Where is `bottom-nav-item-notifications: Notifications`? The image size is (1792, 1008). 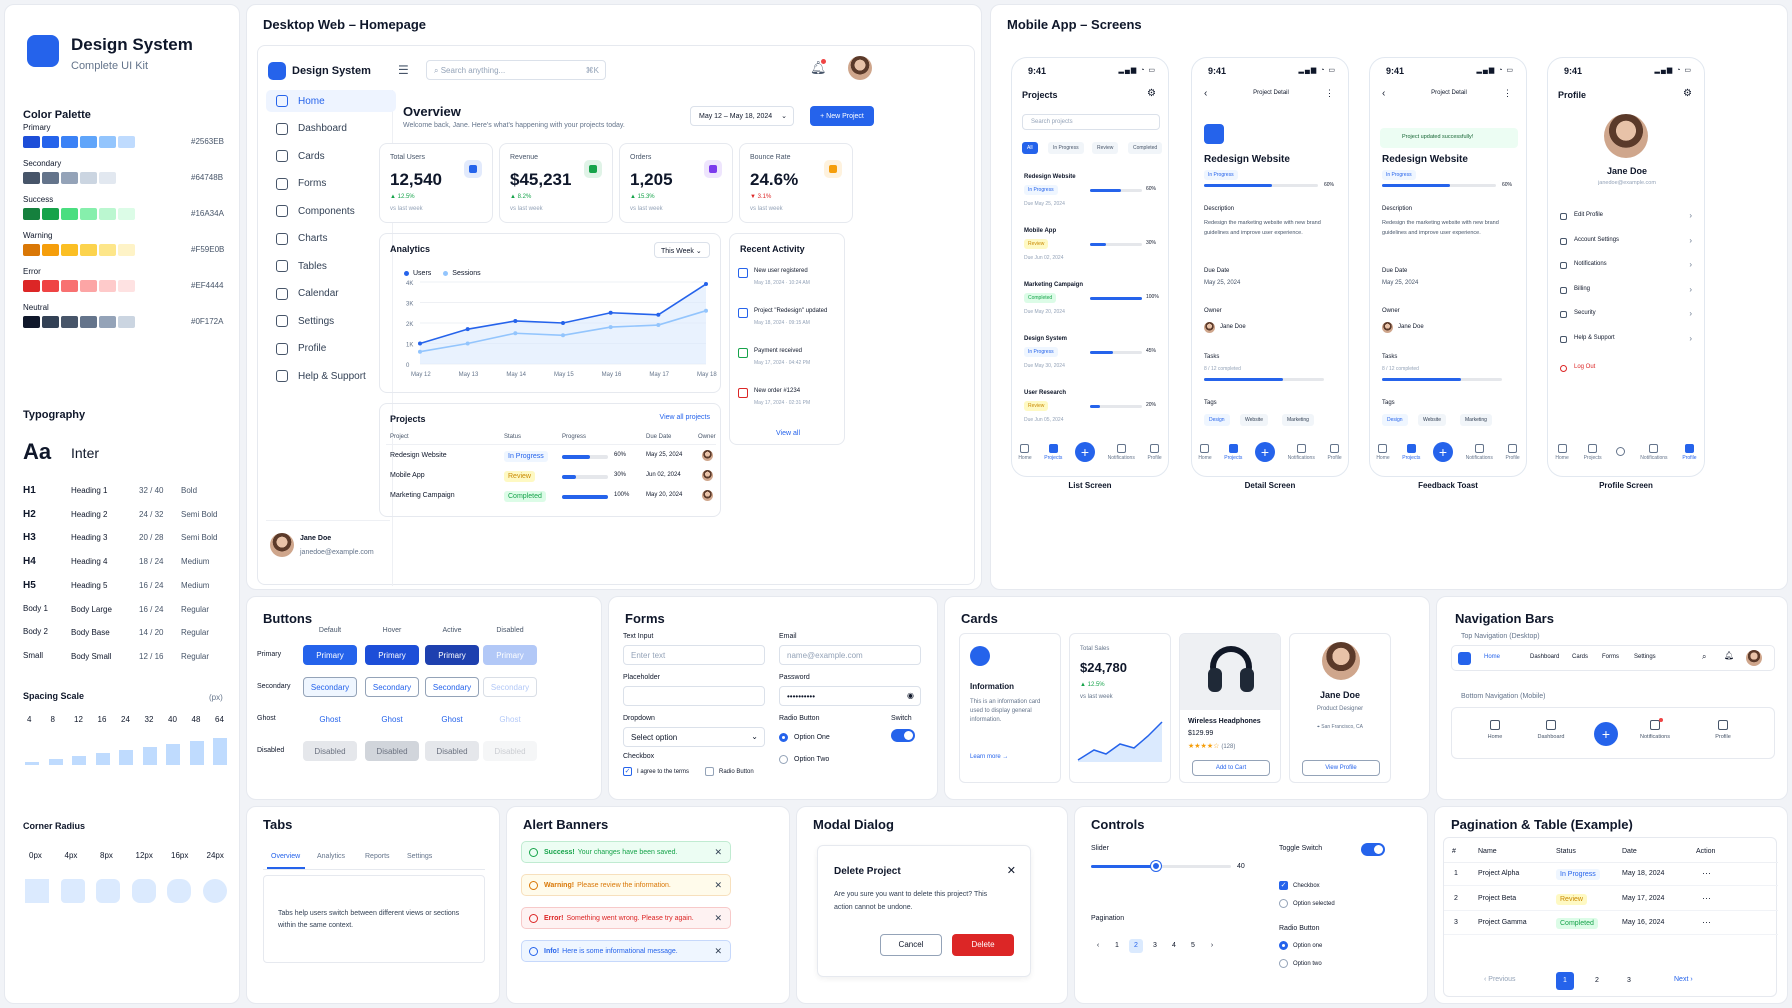 bottom-nav-item-notifications: Notifications is located at coordinates (1655, 730).